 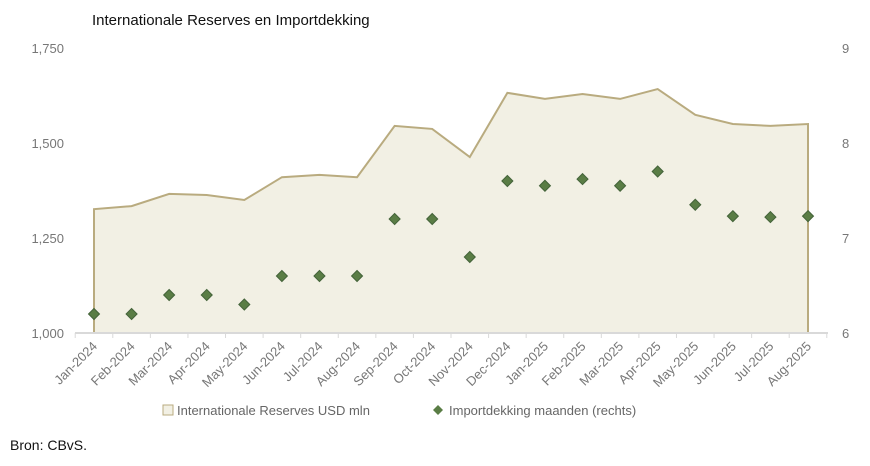 I want to click on y-left-tick-label: 1,250, so click(x=47, y=238).